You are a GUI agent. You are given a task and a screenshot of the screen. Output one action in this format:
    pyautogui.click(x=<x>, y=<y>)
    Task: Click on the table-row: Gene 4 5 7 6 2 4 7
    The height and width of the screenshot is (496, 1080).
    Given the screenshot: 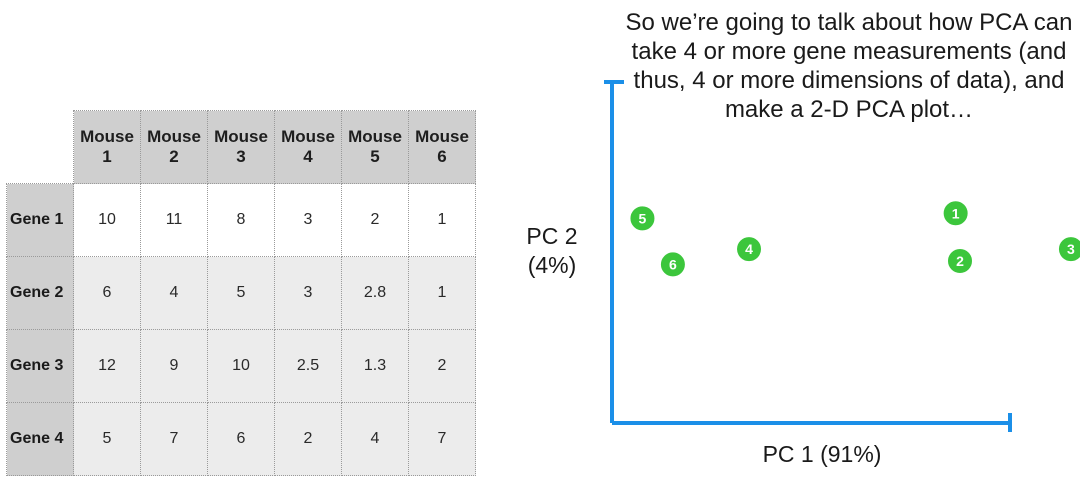 What is the action you would take?
    pyautogui.click(x=241, y=439)
    